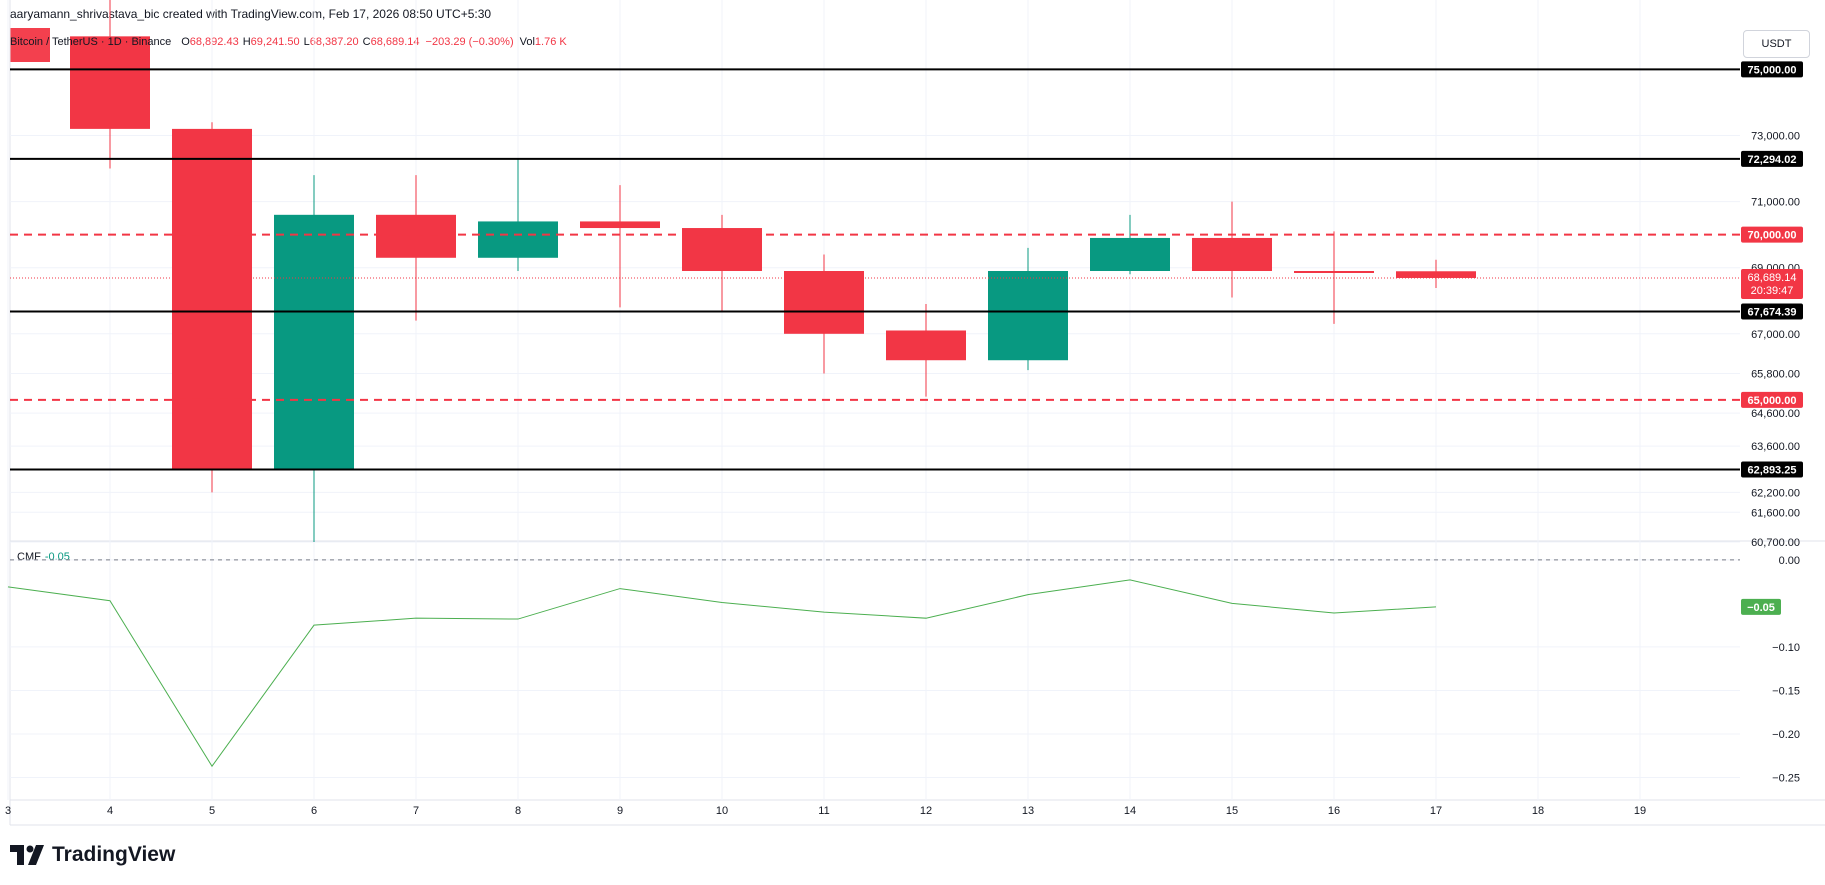  What do you see at coordinates (1775, 513) in the screenshot?
I see `y-tick-price: 61,600.00` at bounding box center [1775, 513].